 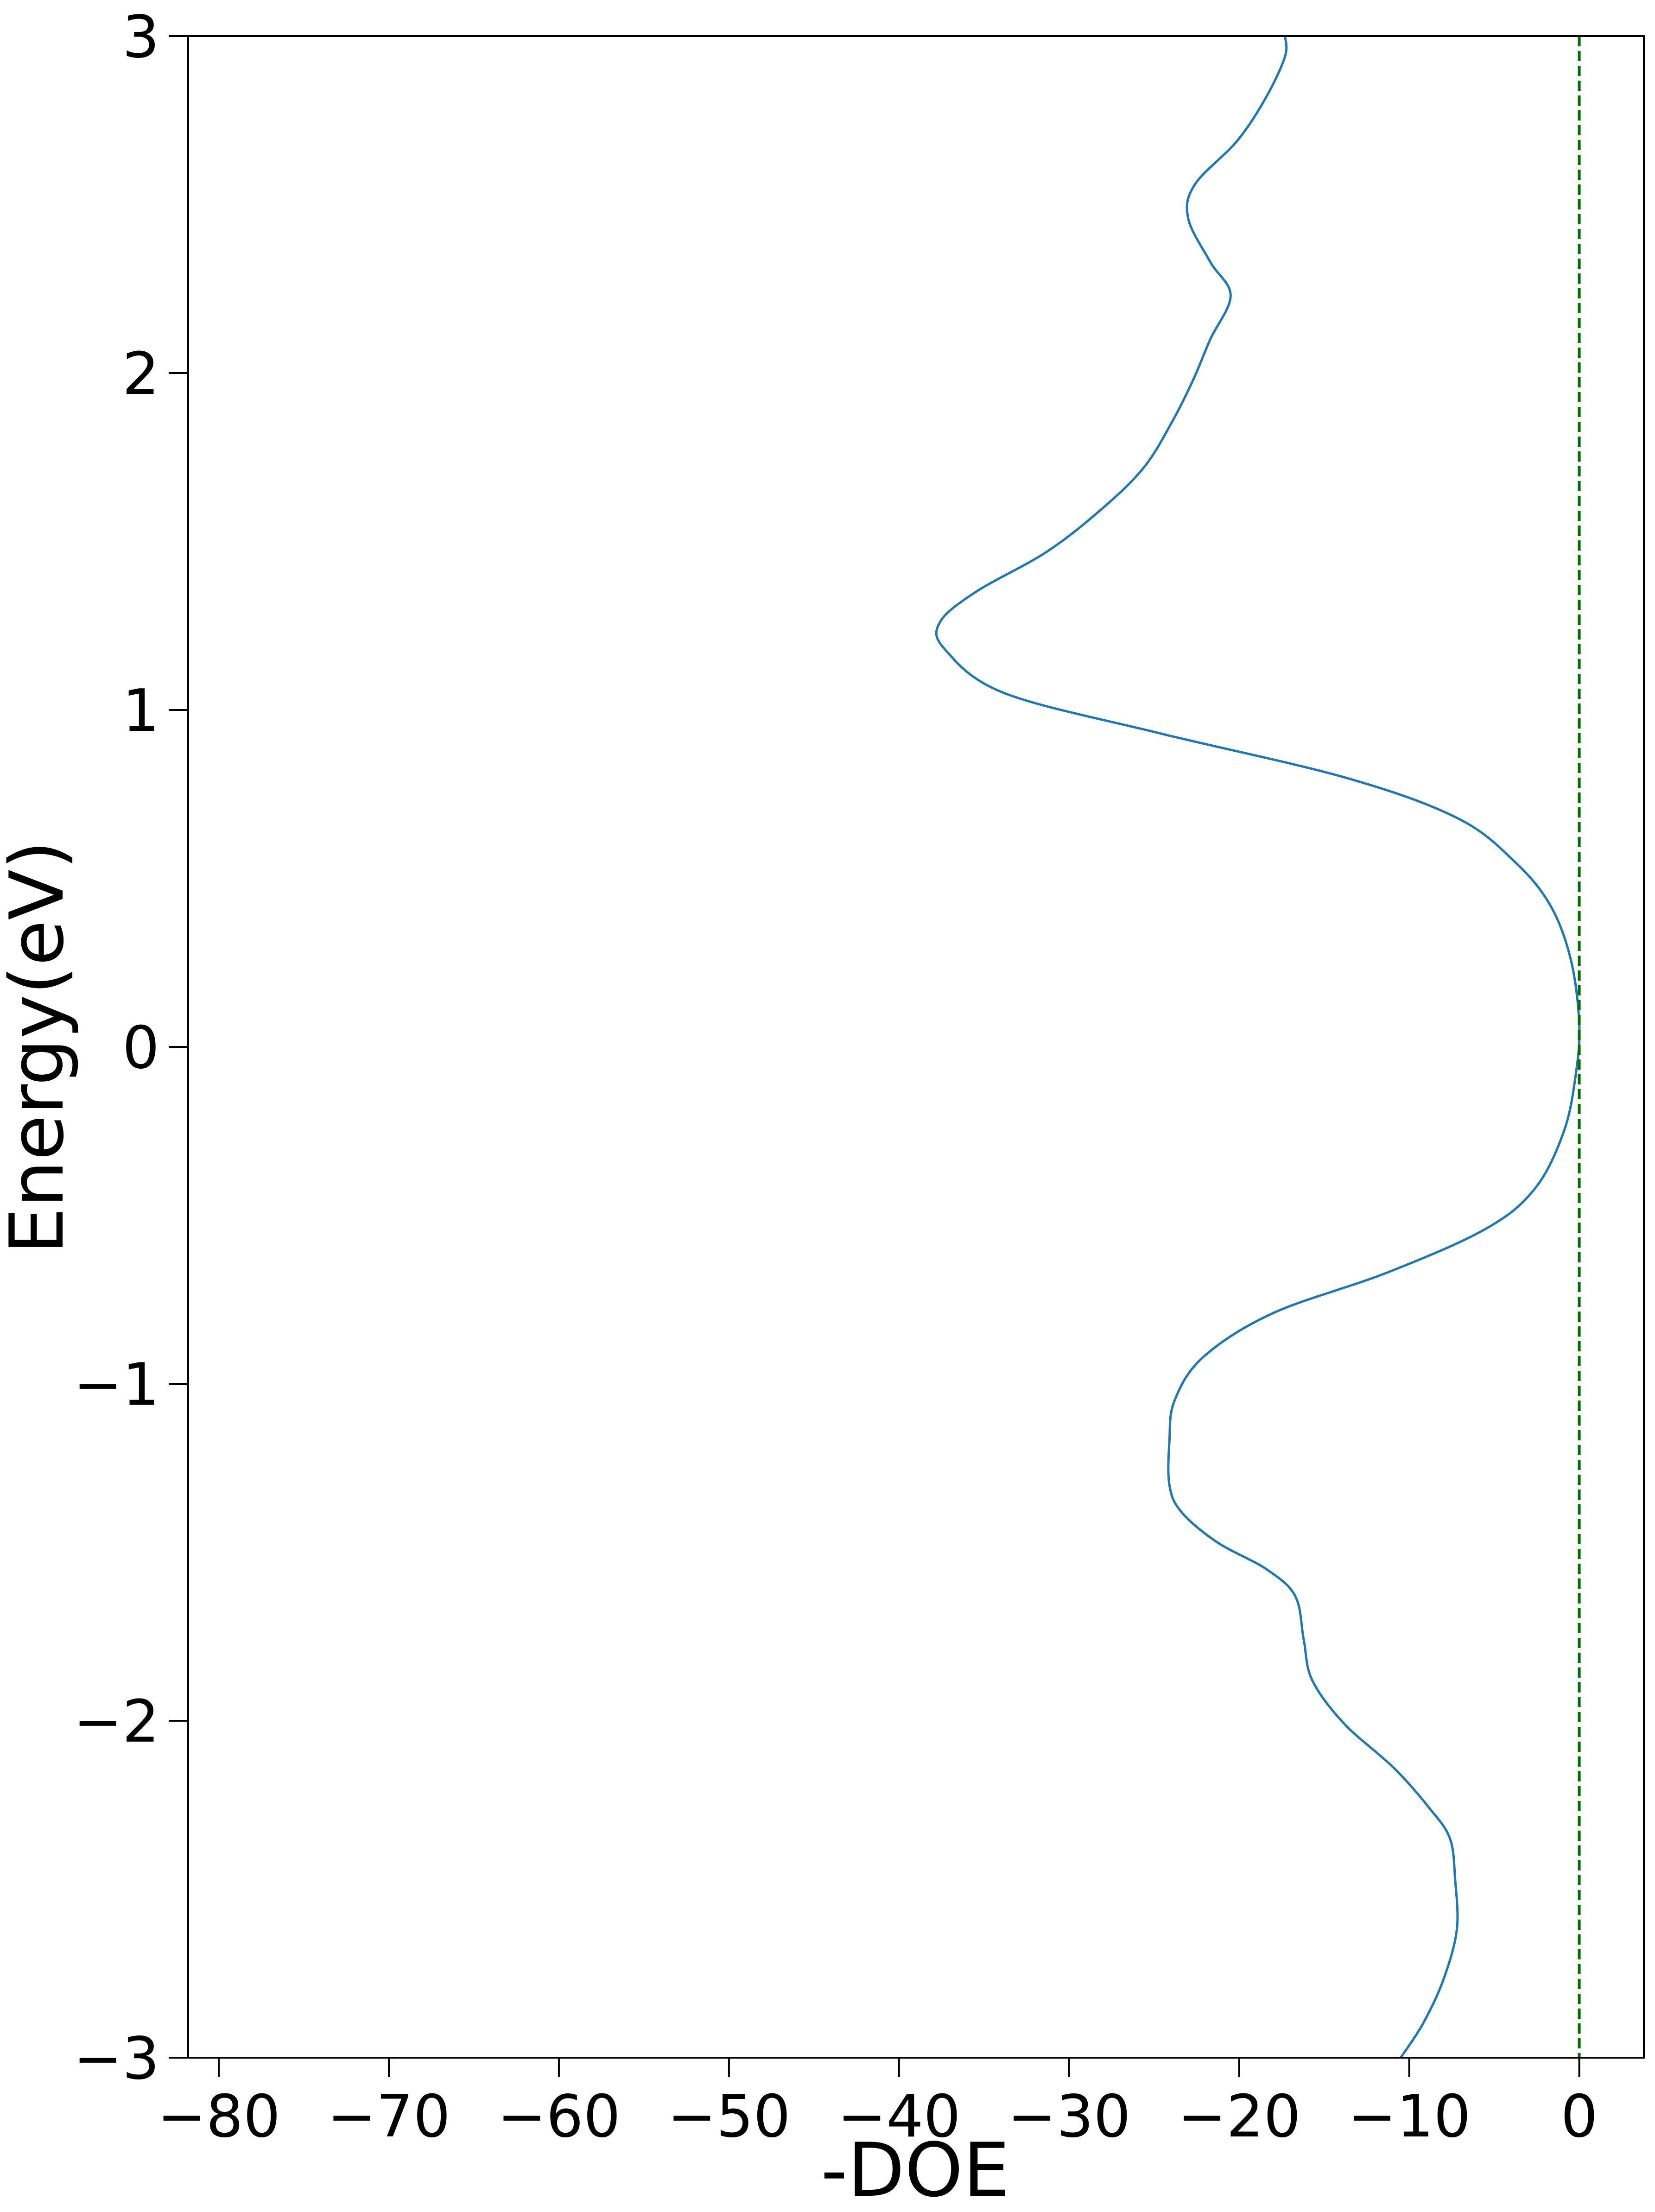 I want to click on x-tick-label: −80, so click(x=218, y=2116).